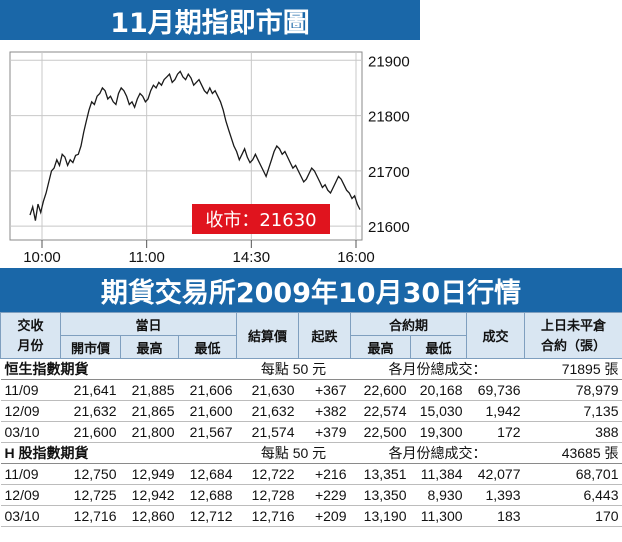 The height and width of the screenshot is (542, 622). Describe the element at coordinates (389, 61) in the screenshot. I see `y-tick-label: 21900` at that location.